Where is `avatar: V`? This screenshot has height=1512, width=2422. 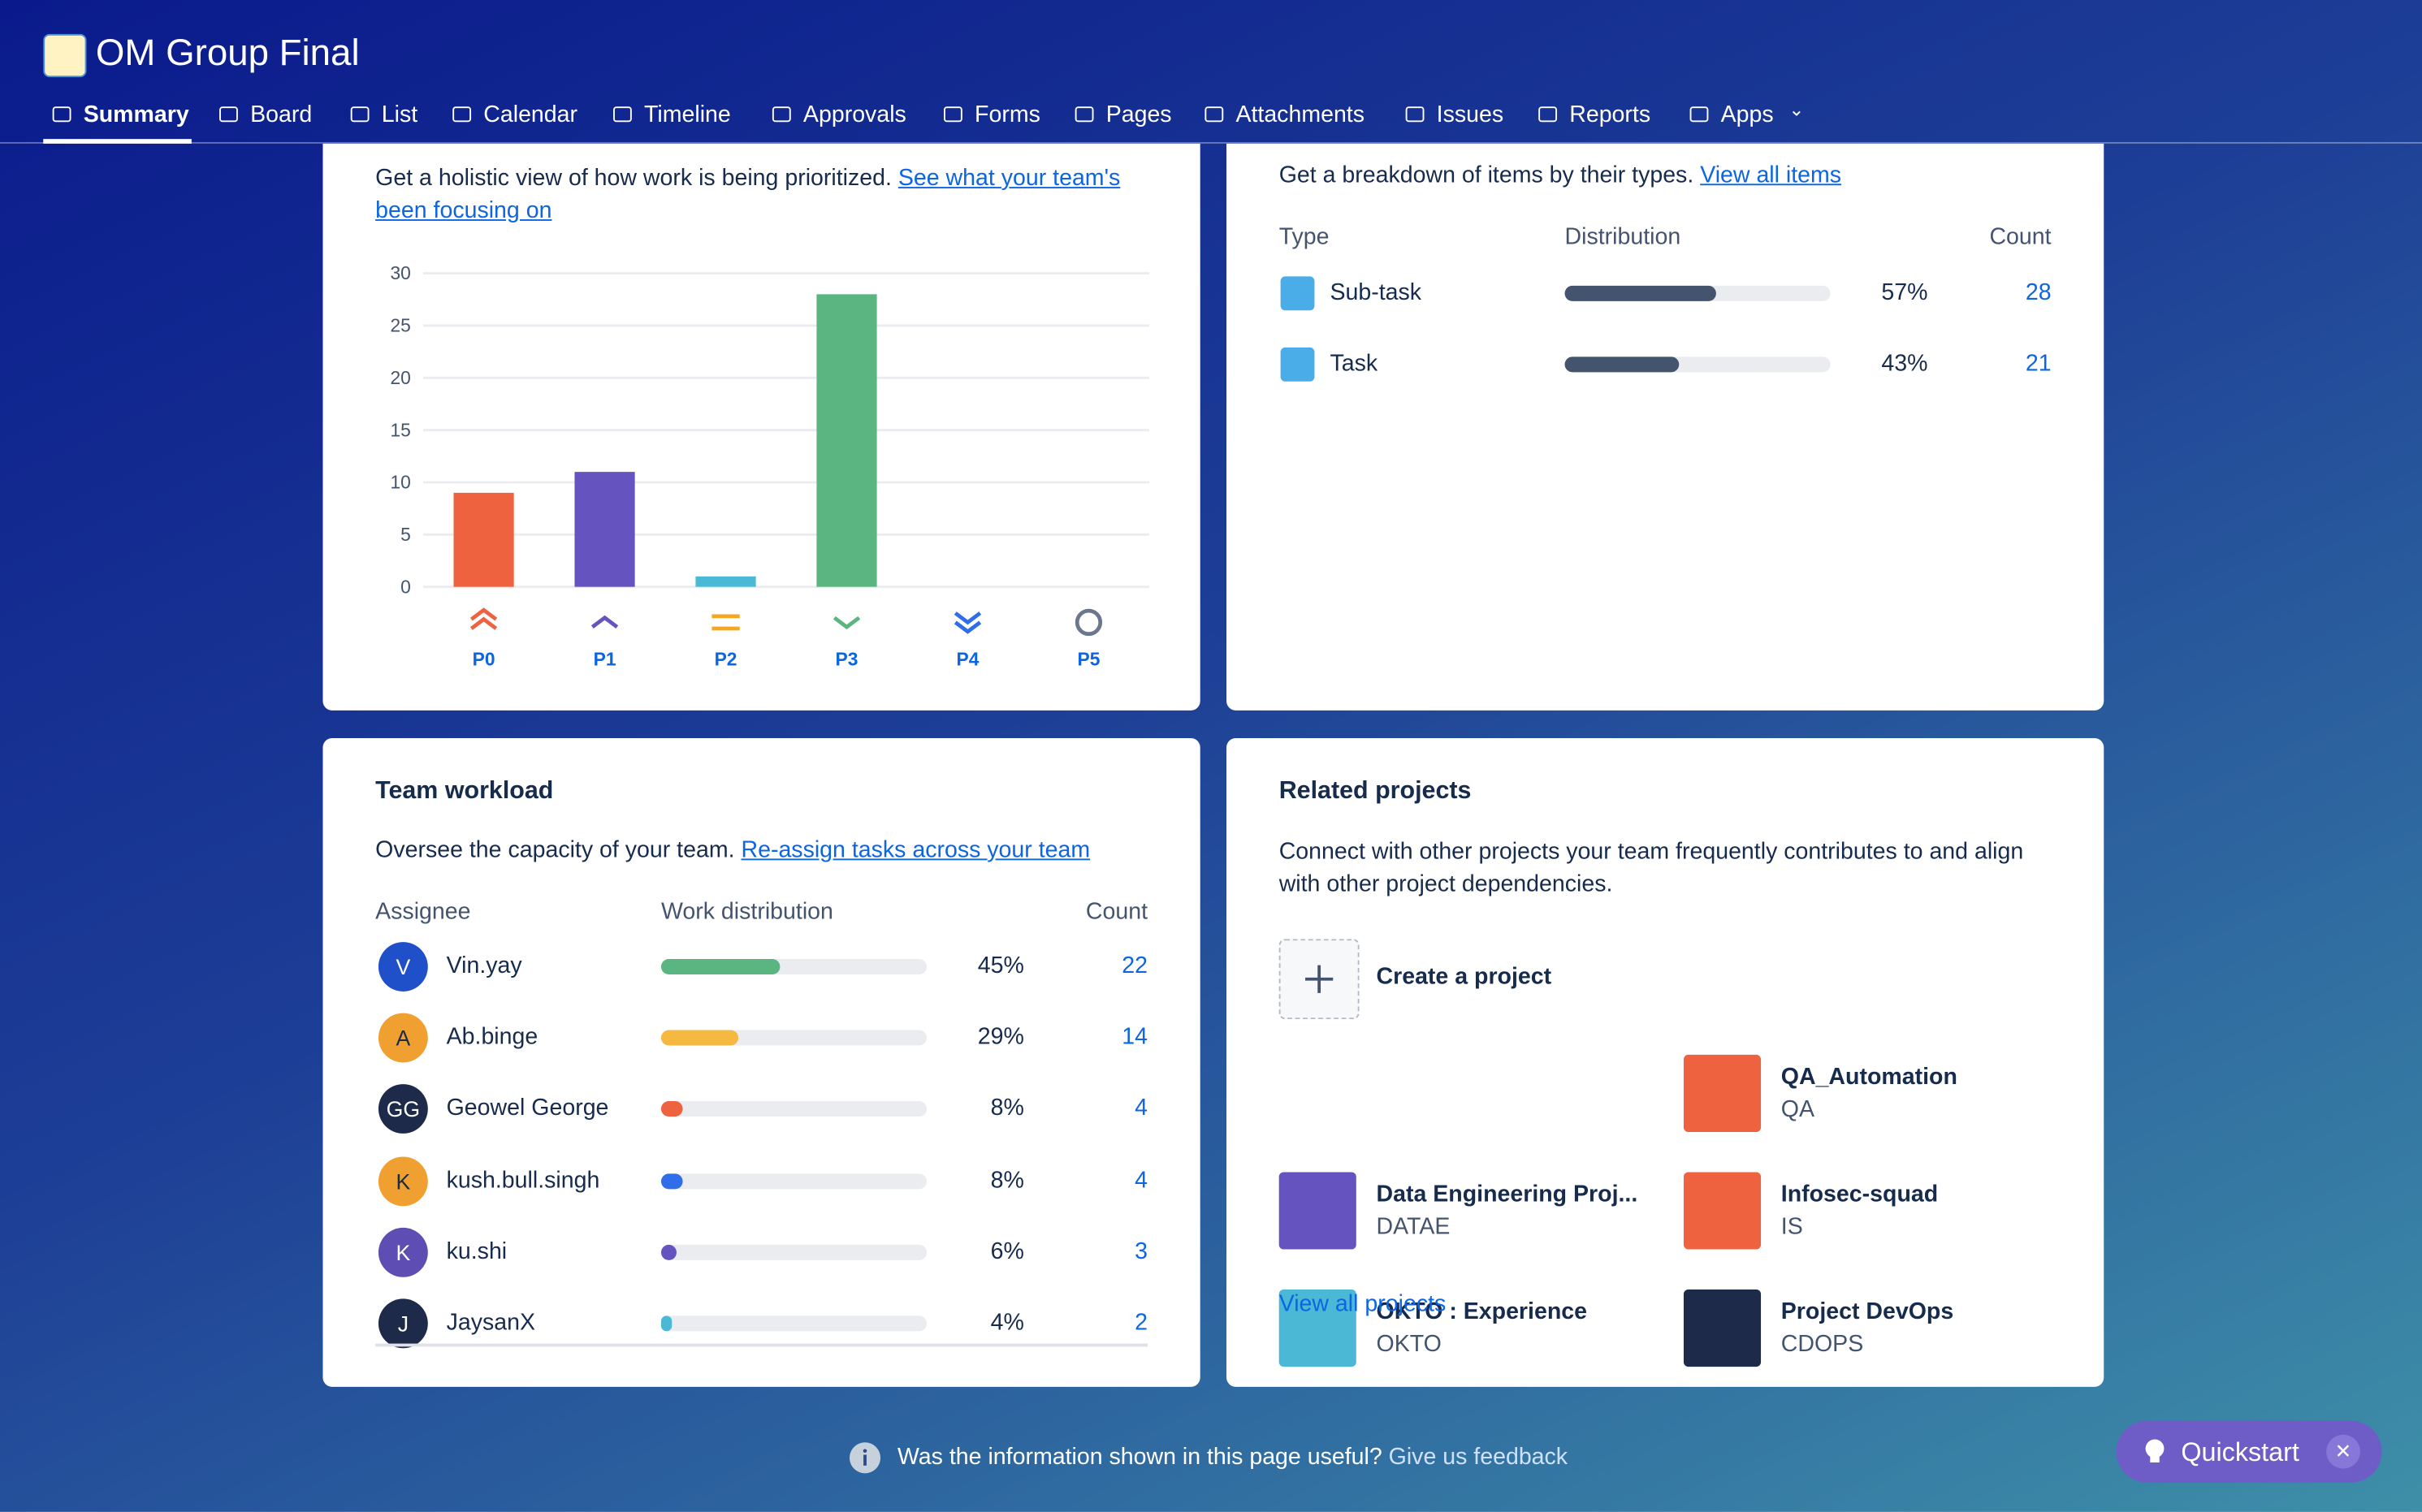 avatar: V is located at coordinates (403, 966).